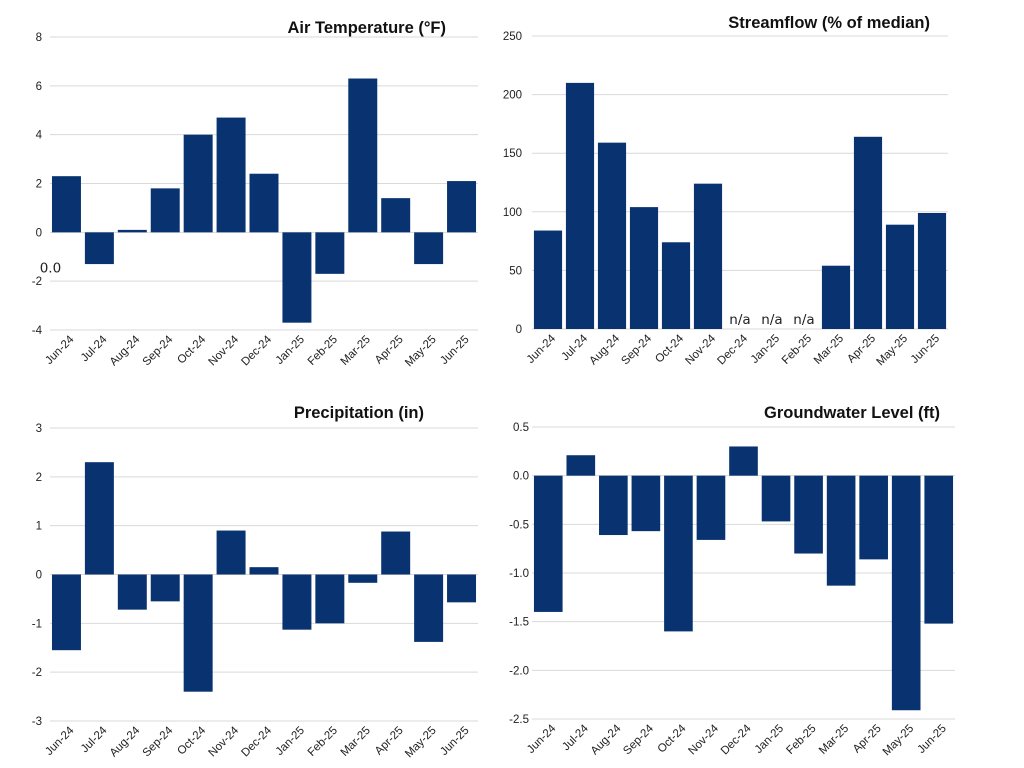 This screenshot has height=768, width=1024. Describe the element at coordinates (519, 720) in the screenshot. I see `y-tick-label: -2.5` at that location.